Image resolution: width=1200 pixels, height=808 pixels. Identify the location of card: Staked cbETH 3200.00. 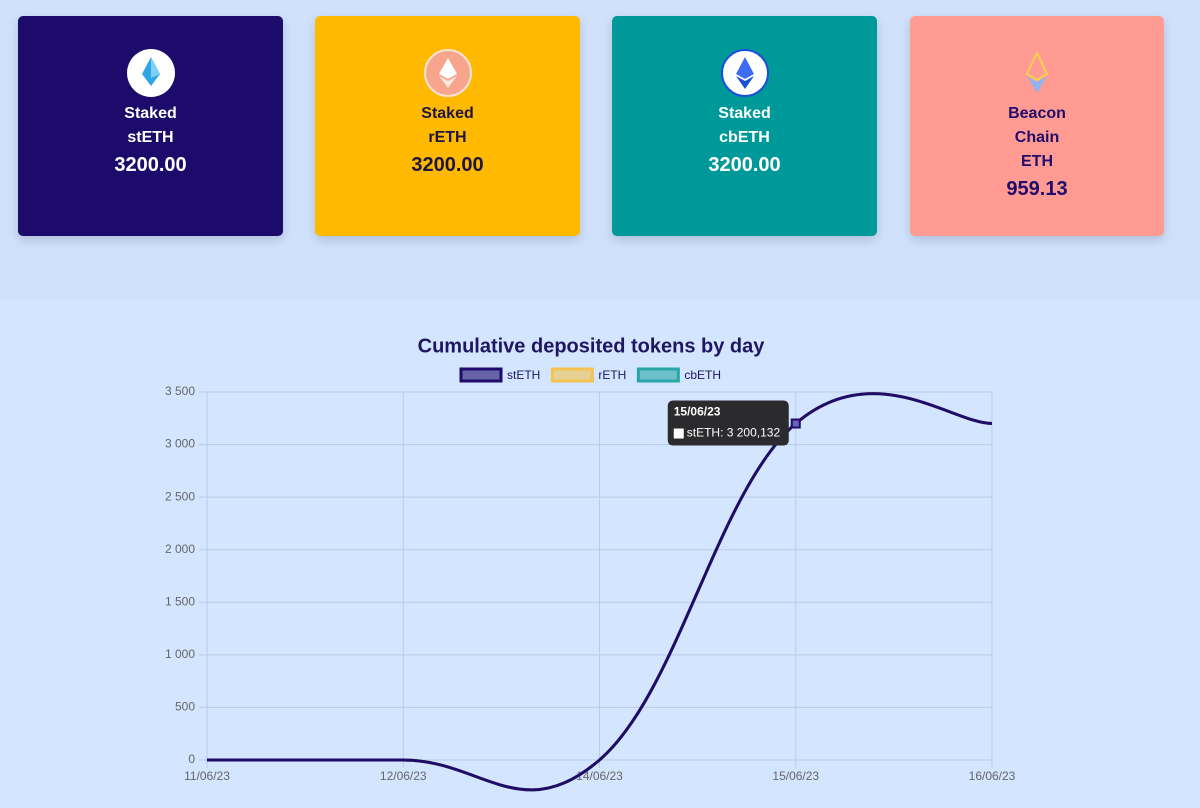
(744, 126).